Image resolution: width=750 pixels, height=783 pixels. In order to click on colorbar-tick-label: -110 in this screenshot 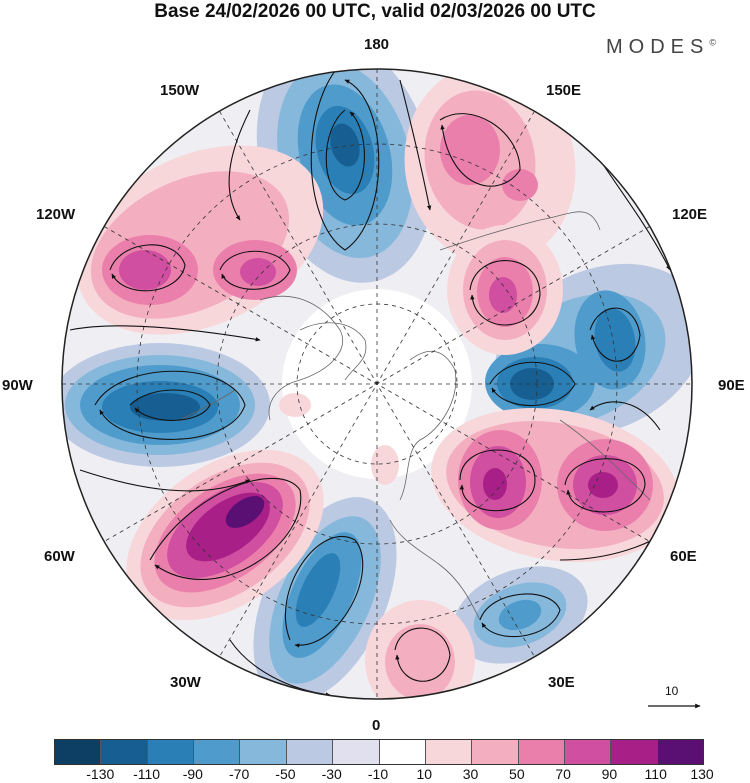, I will do `click(147, 774)`.